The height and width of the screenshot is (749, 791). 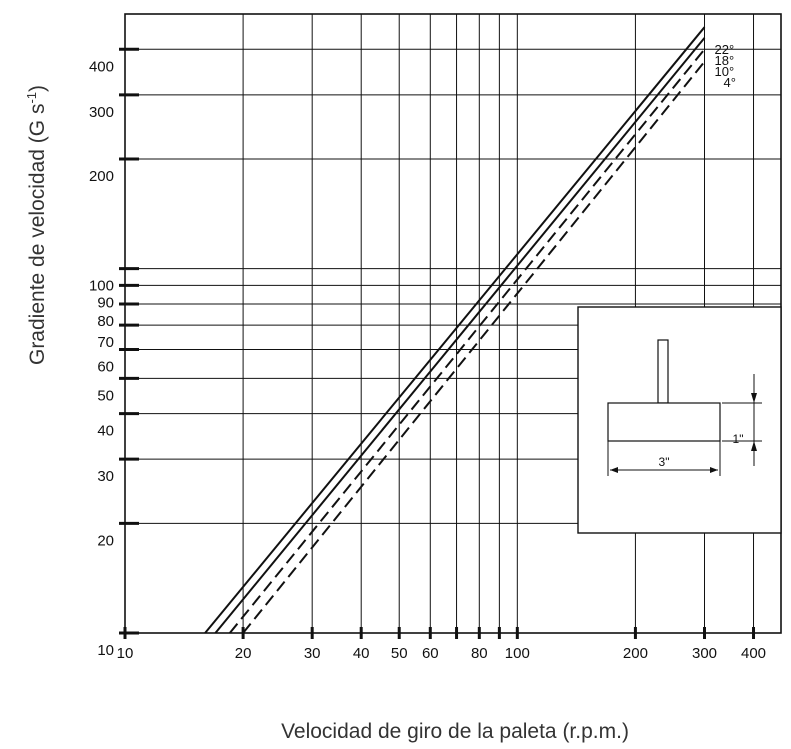 I want to click on y-axis-label-sup: -1, so click(x=31, y=98).